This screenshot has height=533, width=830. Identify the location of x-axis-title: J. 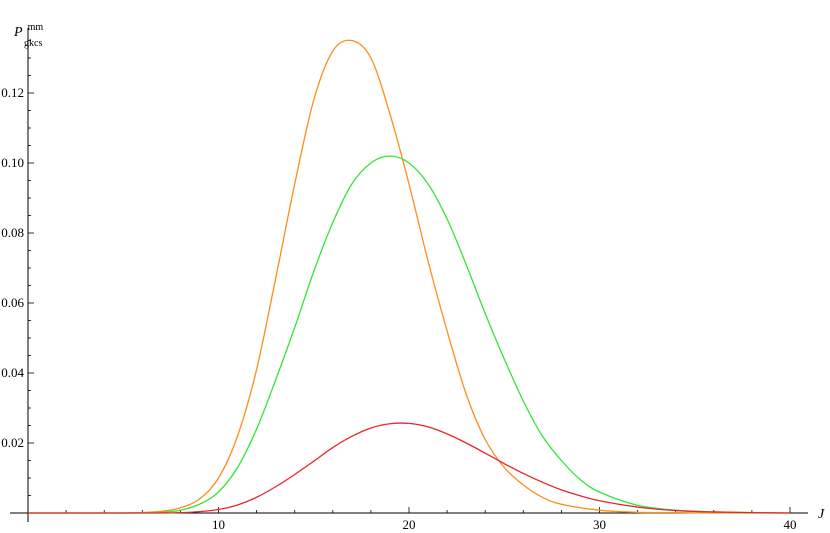
(821, 514).